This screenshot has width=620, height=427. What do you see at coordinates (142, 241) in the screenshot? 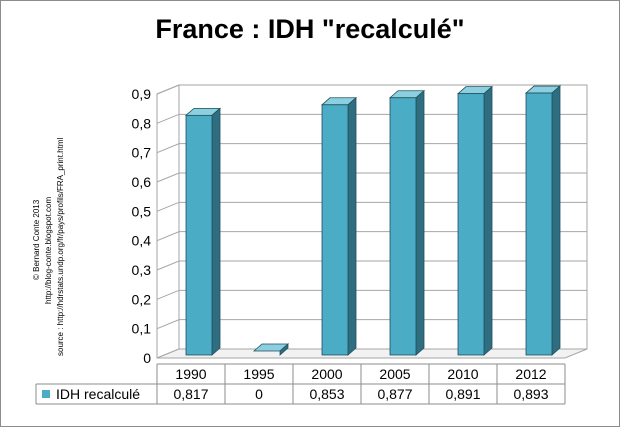
I see `y-tick-label: 0,4` at bounding box center [142, 241].